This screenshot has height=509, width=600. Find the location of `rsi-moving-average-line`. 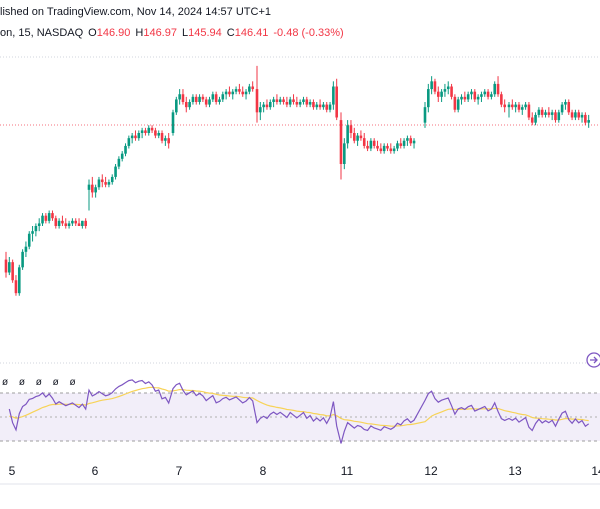

rsi-moving-average-line is located at coordinates (299, 406).